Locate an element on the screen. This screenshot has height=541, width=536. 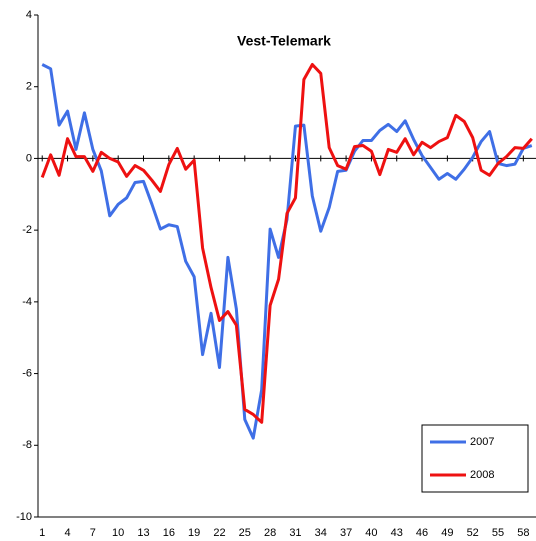
x-tick-label: 16 is located at coordinates (169, 533).